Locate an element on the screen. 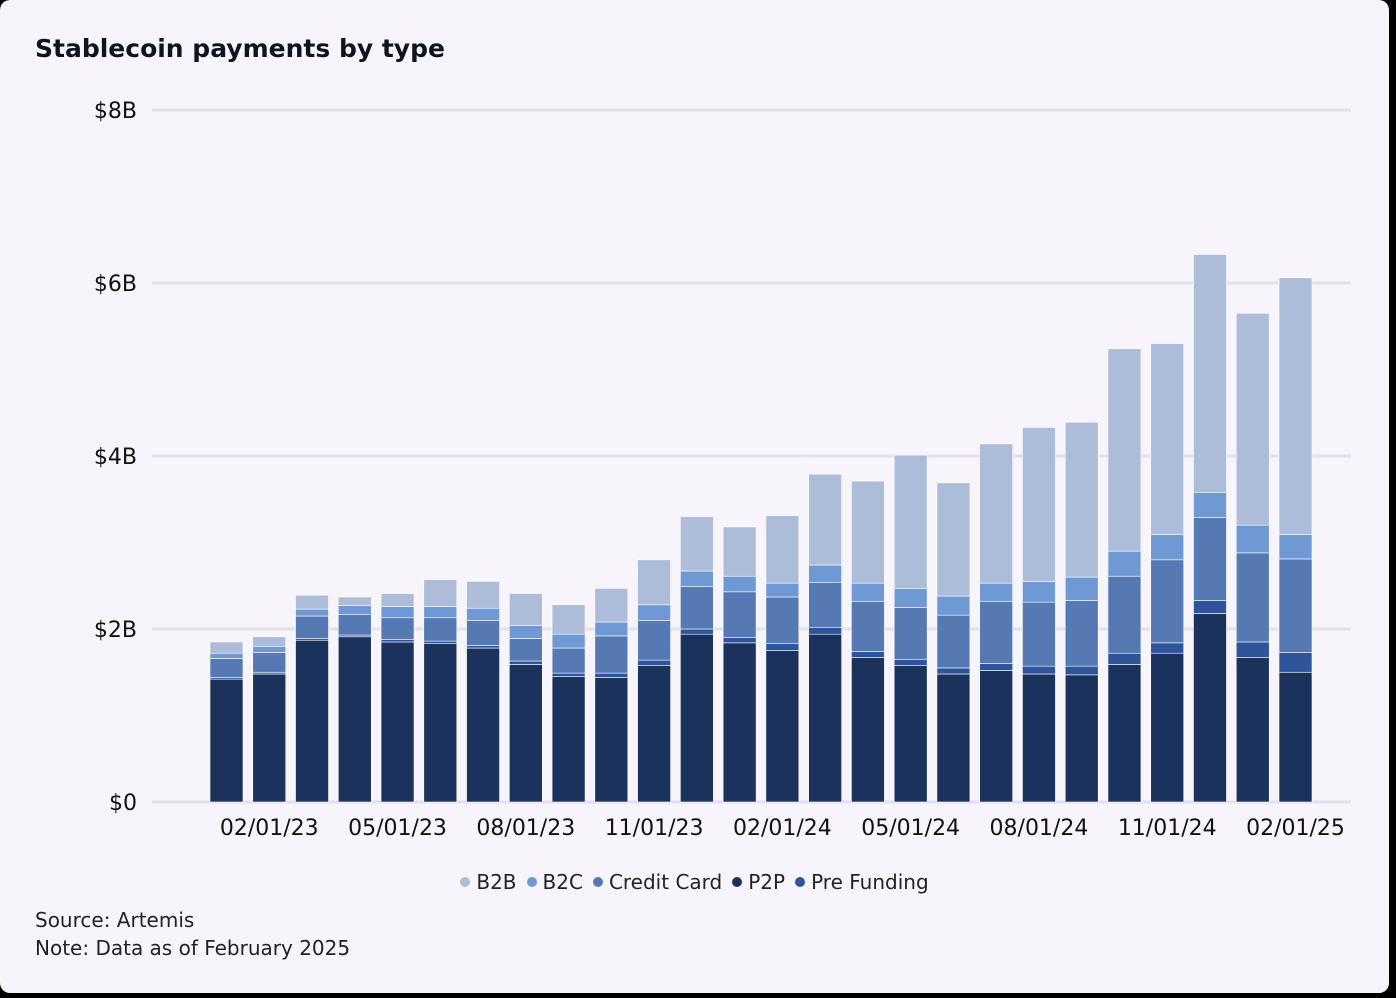 The height and width of the screenshot is (998, 1396). x-tick-label: 02/01/25 is located at coordinates (1295, 828).